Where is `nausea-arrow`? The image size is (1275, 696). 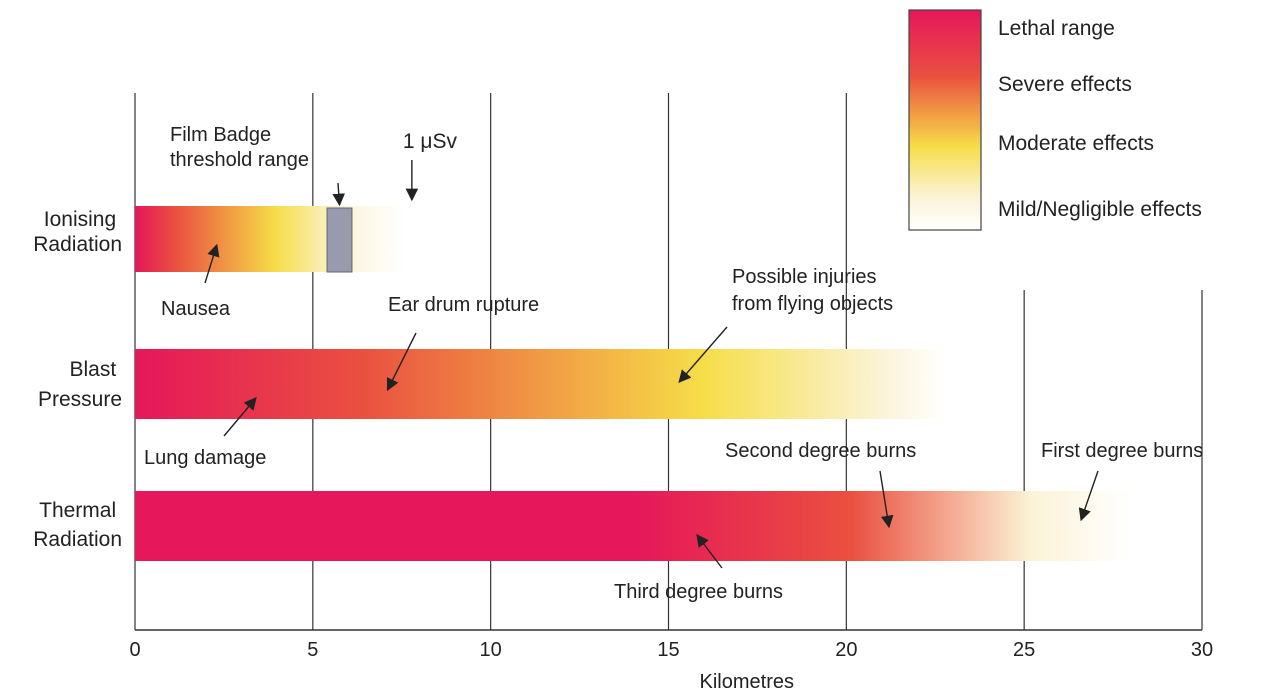
nausea-arrow is located at coordinates (212, 263).